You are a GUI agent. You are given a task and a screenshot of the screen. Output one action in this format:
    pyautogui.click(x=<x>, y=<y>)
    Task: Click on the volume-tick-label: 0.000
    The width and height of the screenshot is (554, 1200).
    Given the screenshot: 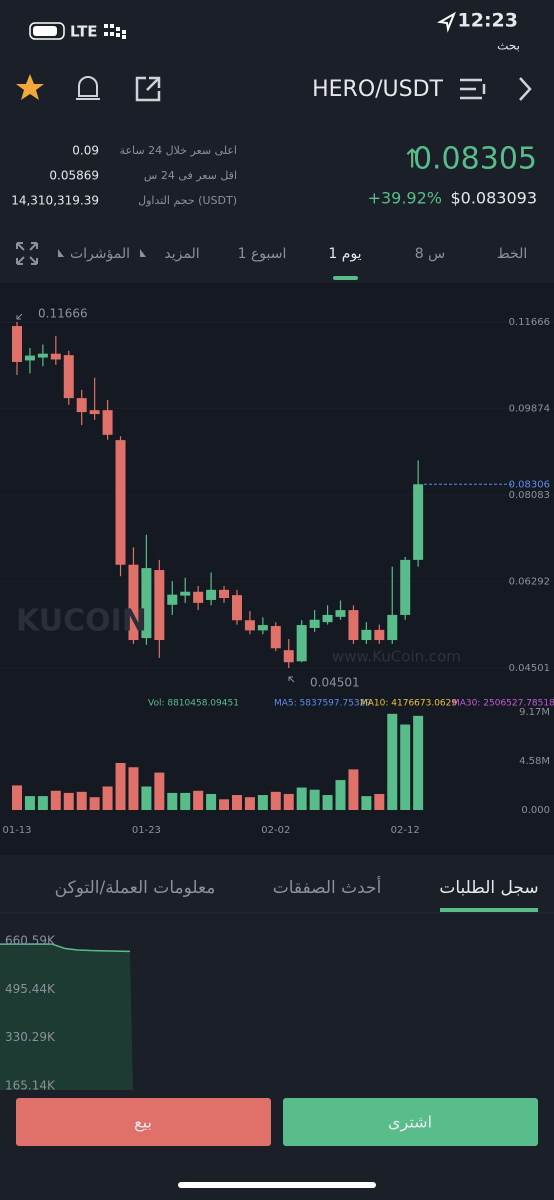 What is the action you would take?
    pyautogui.click(x=535, y=810)
    